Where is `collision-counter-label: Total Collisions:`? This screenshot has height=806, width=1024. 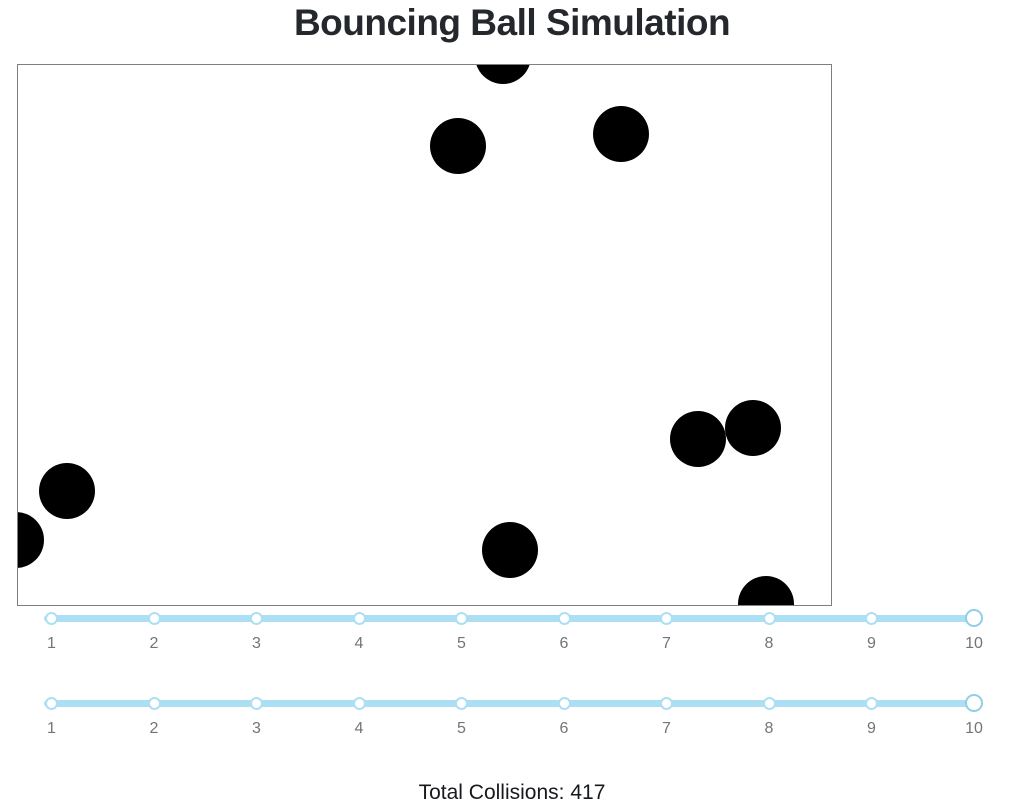 collision-counter-label: Total Collisions: is located at coordinates (491, 792).